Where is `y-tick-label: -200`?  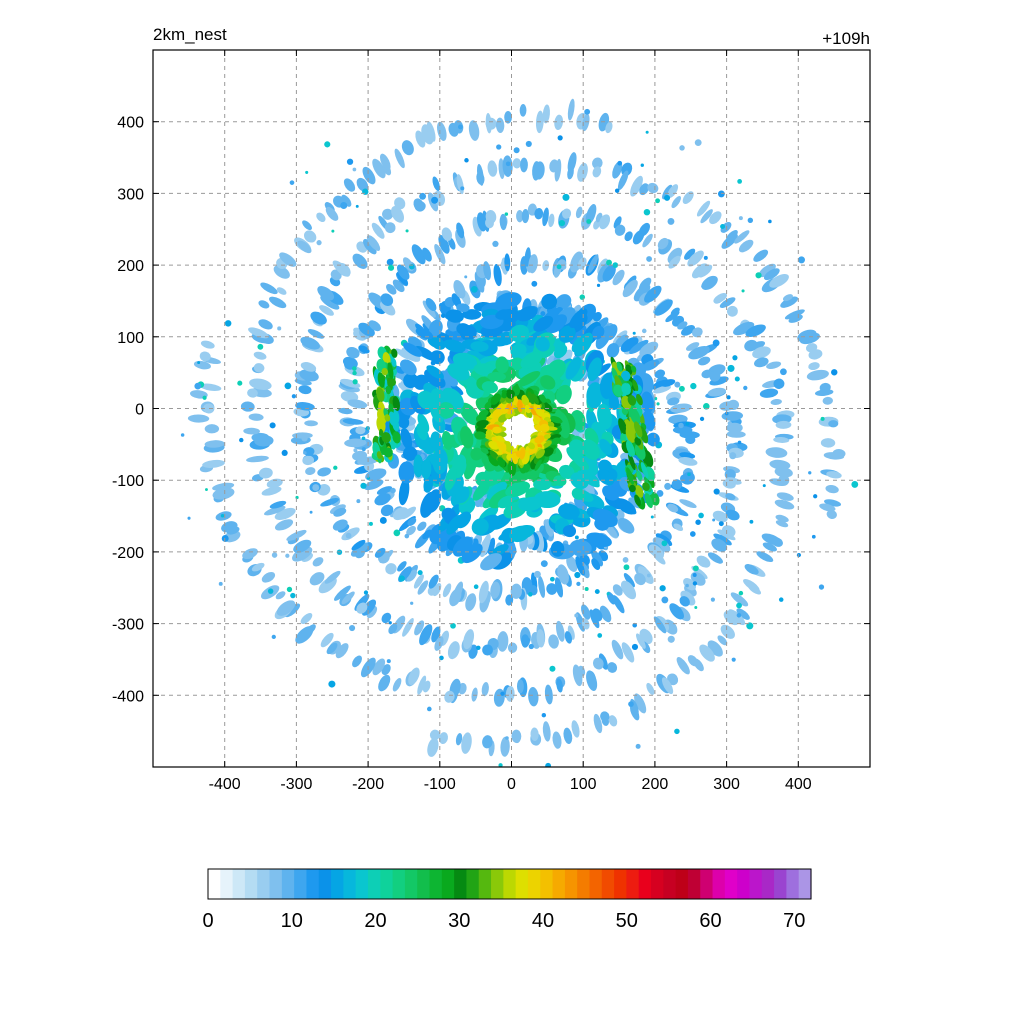 y-tick-label: -200 is located at coordinates (128, 553).